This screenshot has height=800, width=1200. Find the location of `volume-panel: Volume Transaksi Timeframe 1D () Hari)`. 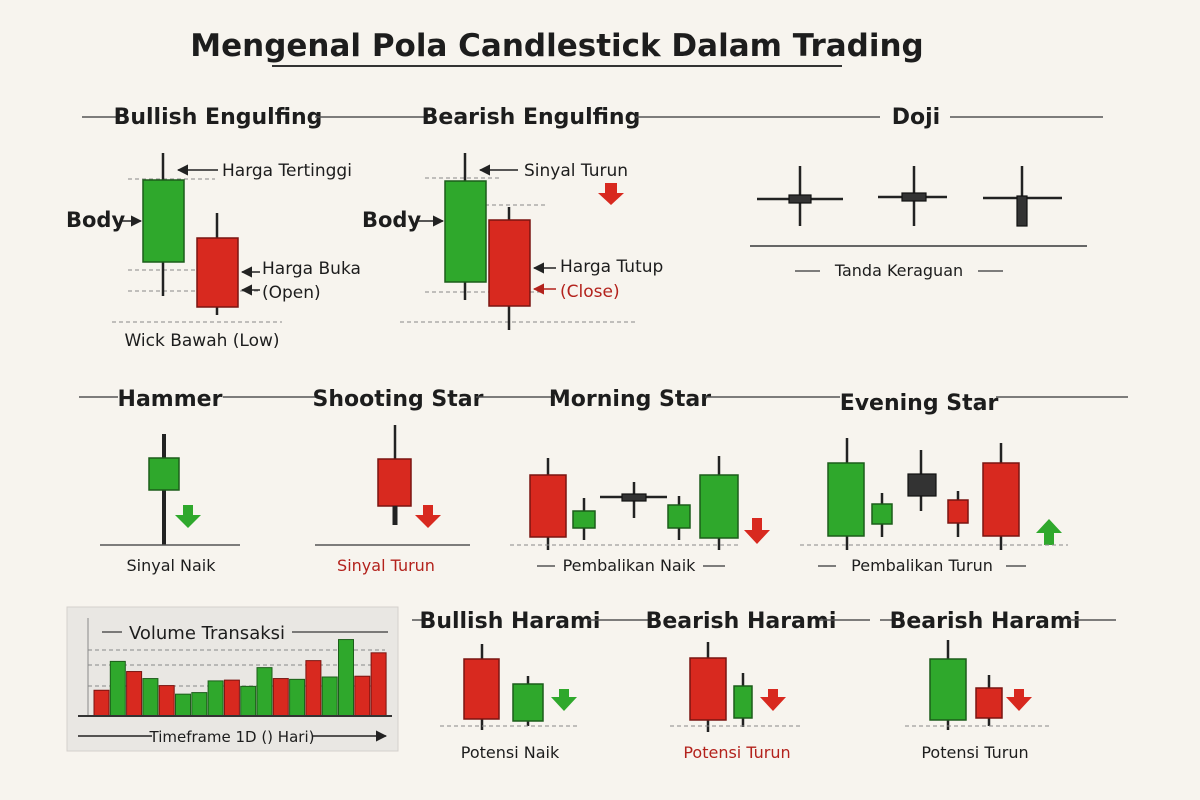

volume-panel: Volume Transaksi Timeframe 1D () Hari) is located at coordinates (232, 679).